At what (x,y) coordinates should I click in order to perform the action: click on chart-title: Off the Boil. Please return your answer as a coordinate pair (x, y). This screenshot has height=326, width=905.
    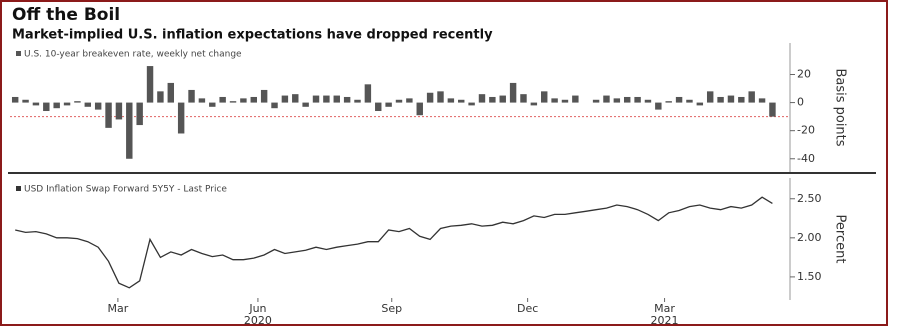
    Looking at the image, I should click on (66, 15).